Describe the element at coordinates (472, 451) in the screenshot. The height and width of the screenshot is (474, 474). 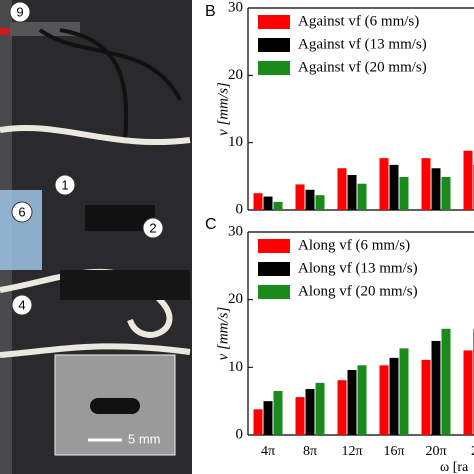
I see `x-tick-label: 24` at that location.